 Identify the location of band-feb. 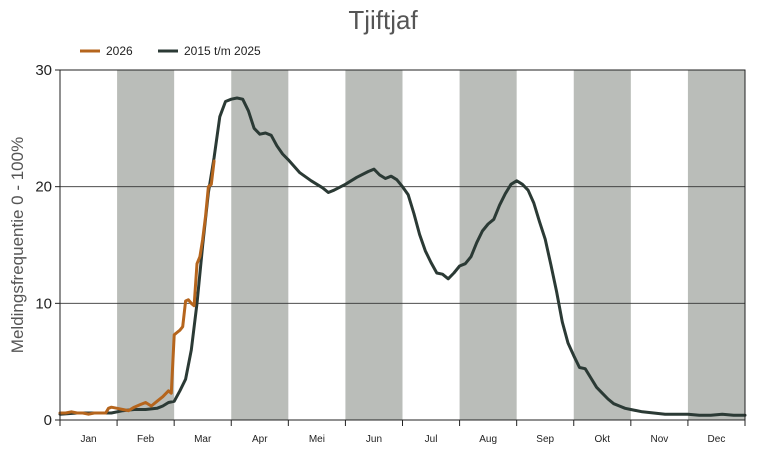
(146, 245).